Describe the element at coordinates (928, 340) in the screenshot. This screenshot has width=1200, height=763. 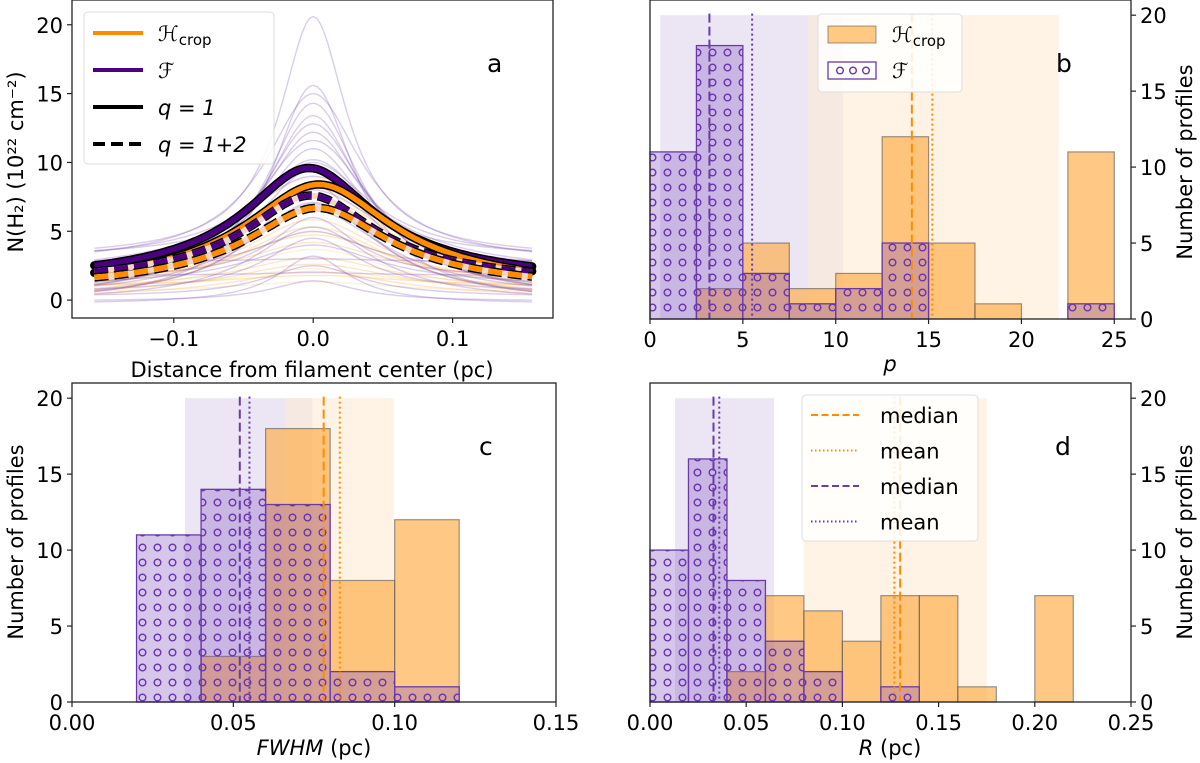
I see `x-tick-label: 15` at that location.